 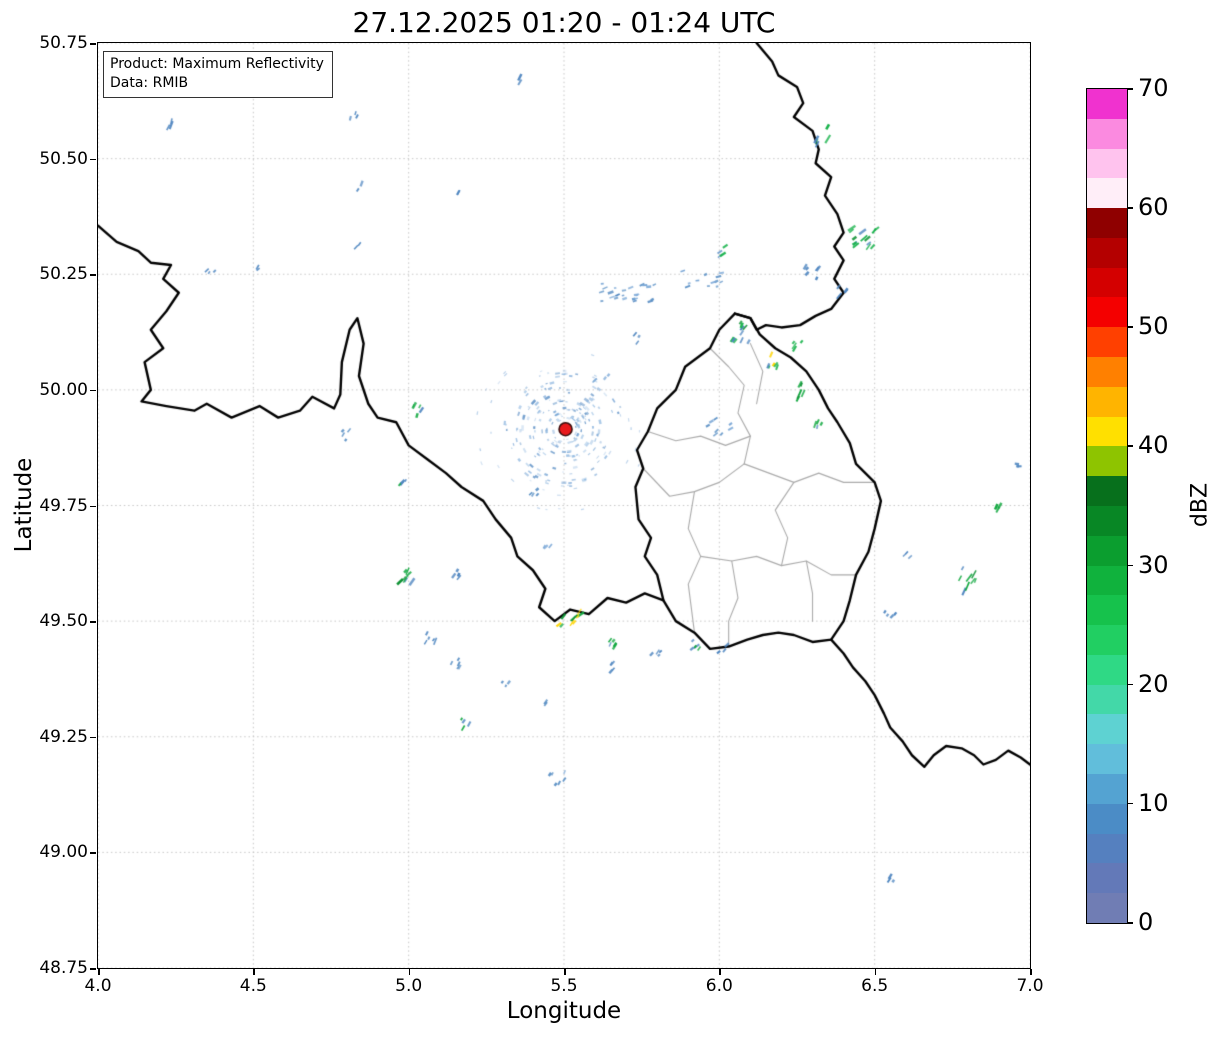 What do you see at coordinates (218, 74) in the screenshot?
I see `product-info-box: Product: Maximum Reflectivity Data: RMIB` at bounding box center [218, 74].